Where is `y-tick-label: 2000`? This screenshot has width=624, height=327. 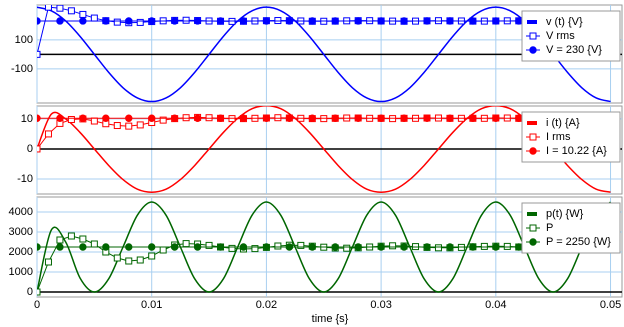
y-tick-label: 2000 is located at coordinates (21, 252).